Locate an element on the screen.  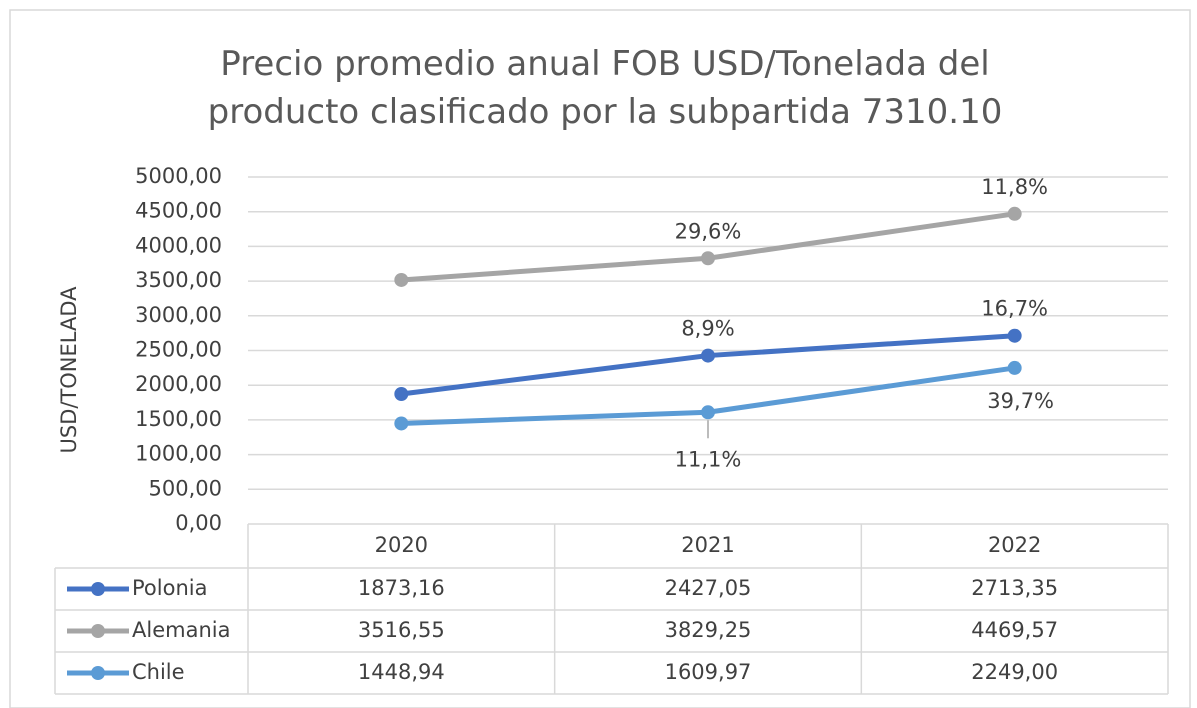
y-tick-label: 3000,00 is located at coordinates (178, 315).